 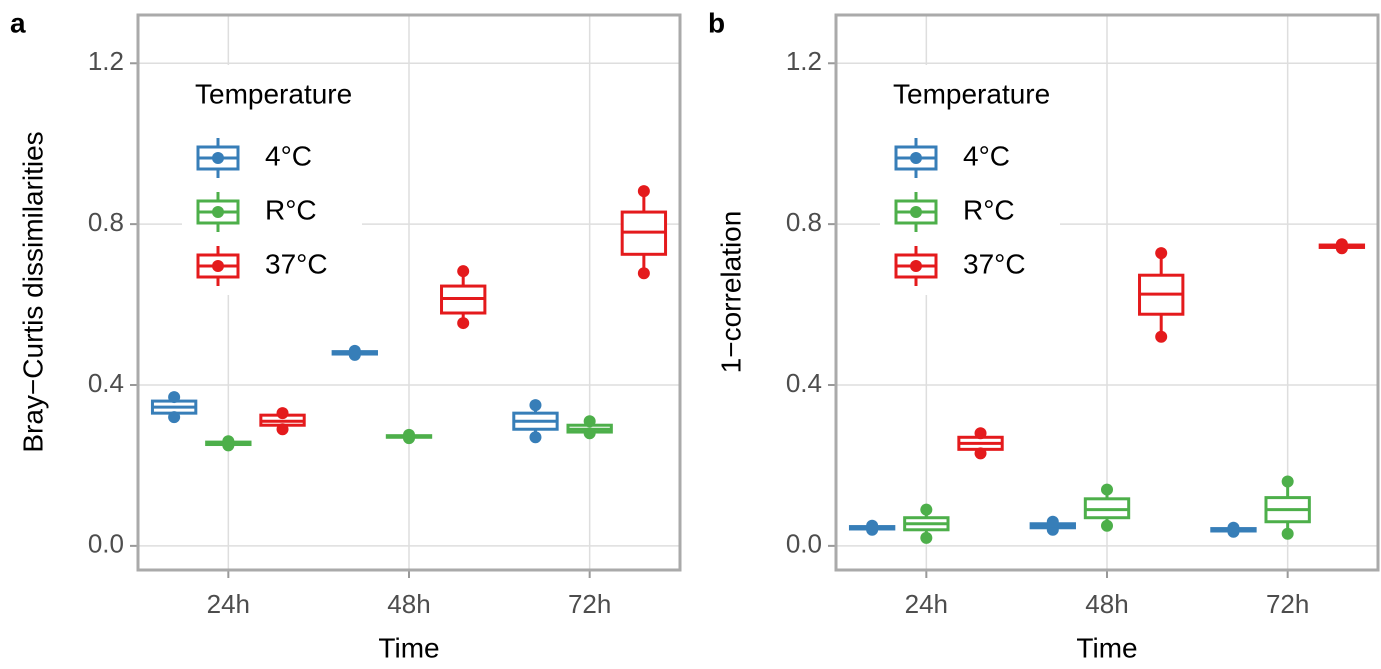 What do you see at coordinates (18, 22) in the screenshot?
I see `panel-label: a` at bounding box center [18, 22].